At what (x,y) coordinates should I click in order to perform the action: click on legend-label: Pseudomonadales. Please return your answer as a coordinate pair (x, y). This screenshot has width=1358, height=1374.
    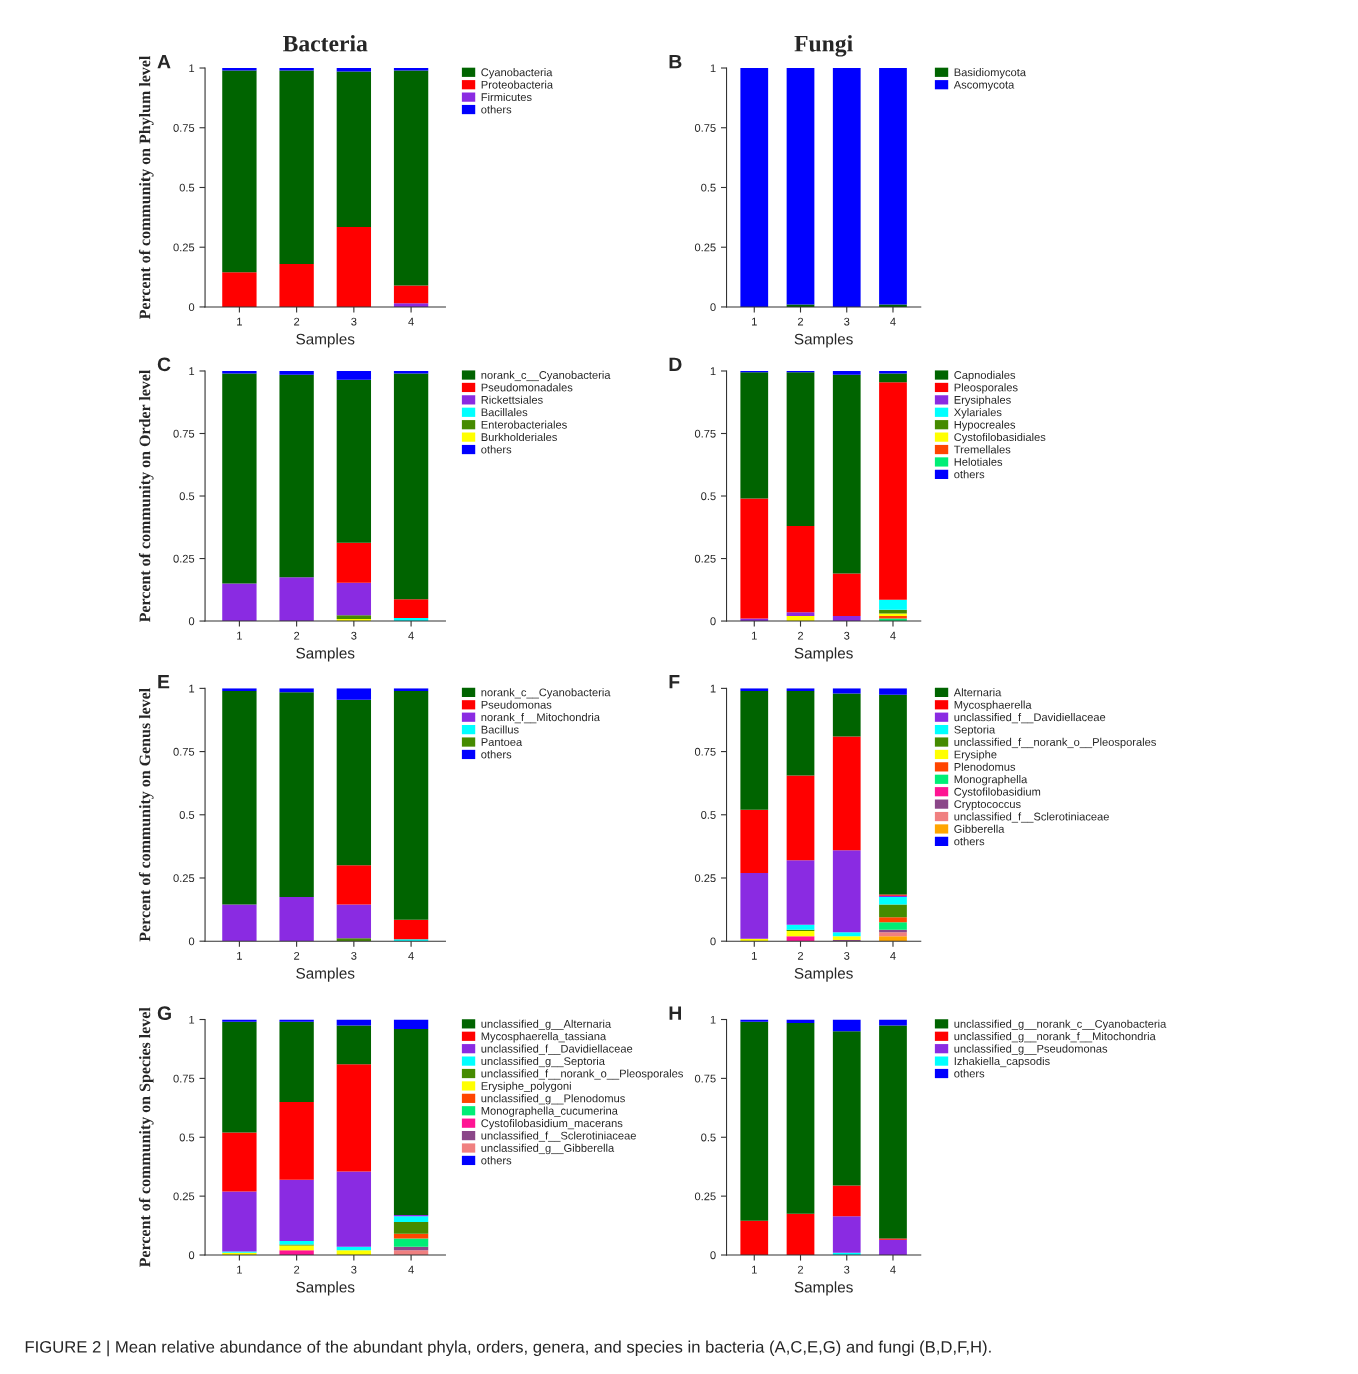
    Looking at the image, I should click on (527, 387).